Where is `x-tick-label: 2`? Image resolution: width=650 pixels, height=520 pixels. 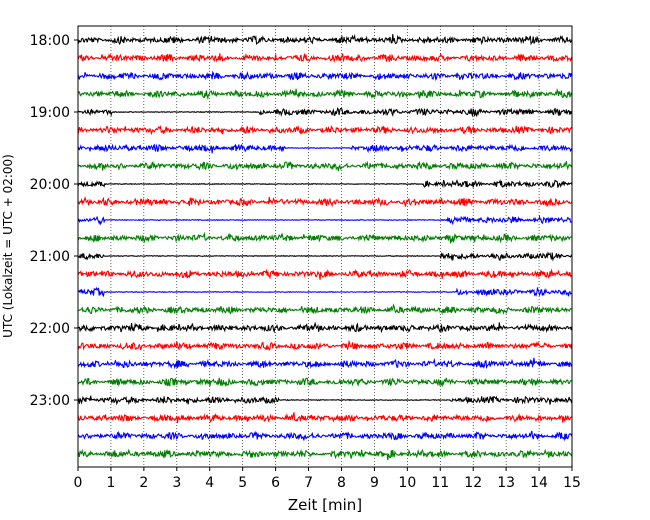 x-tick-label: 2 is located at coordinates (143, 483).